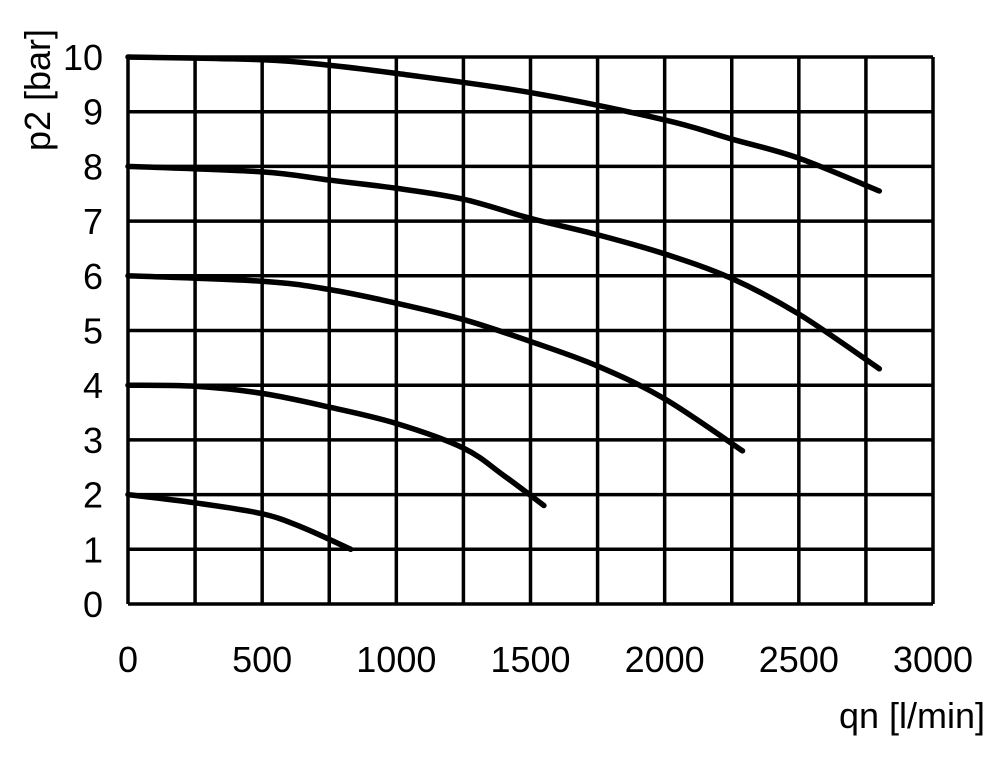  What do you see at coordinates (93, 221) in the screenshot?
I see `y-tick-label: 7` at bounding box center [93, 221].